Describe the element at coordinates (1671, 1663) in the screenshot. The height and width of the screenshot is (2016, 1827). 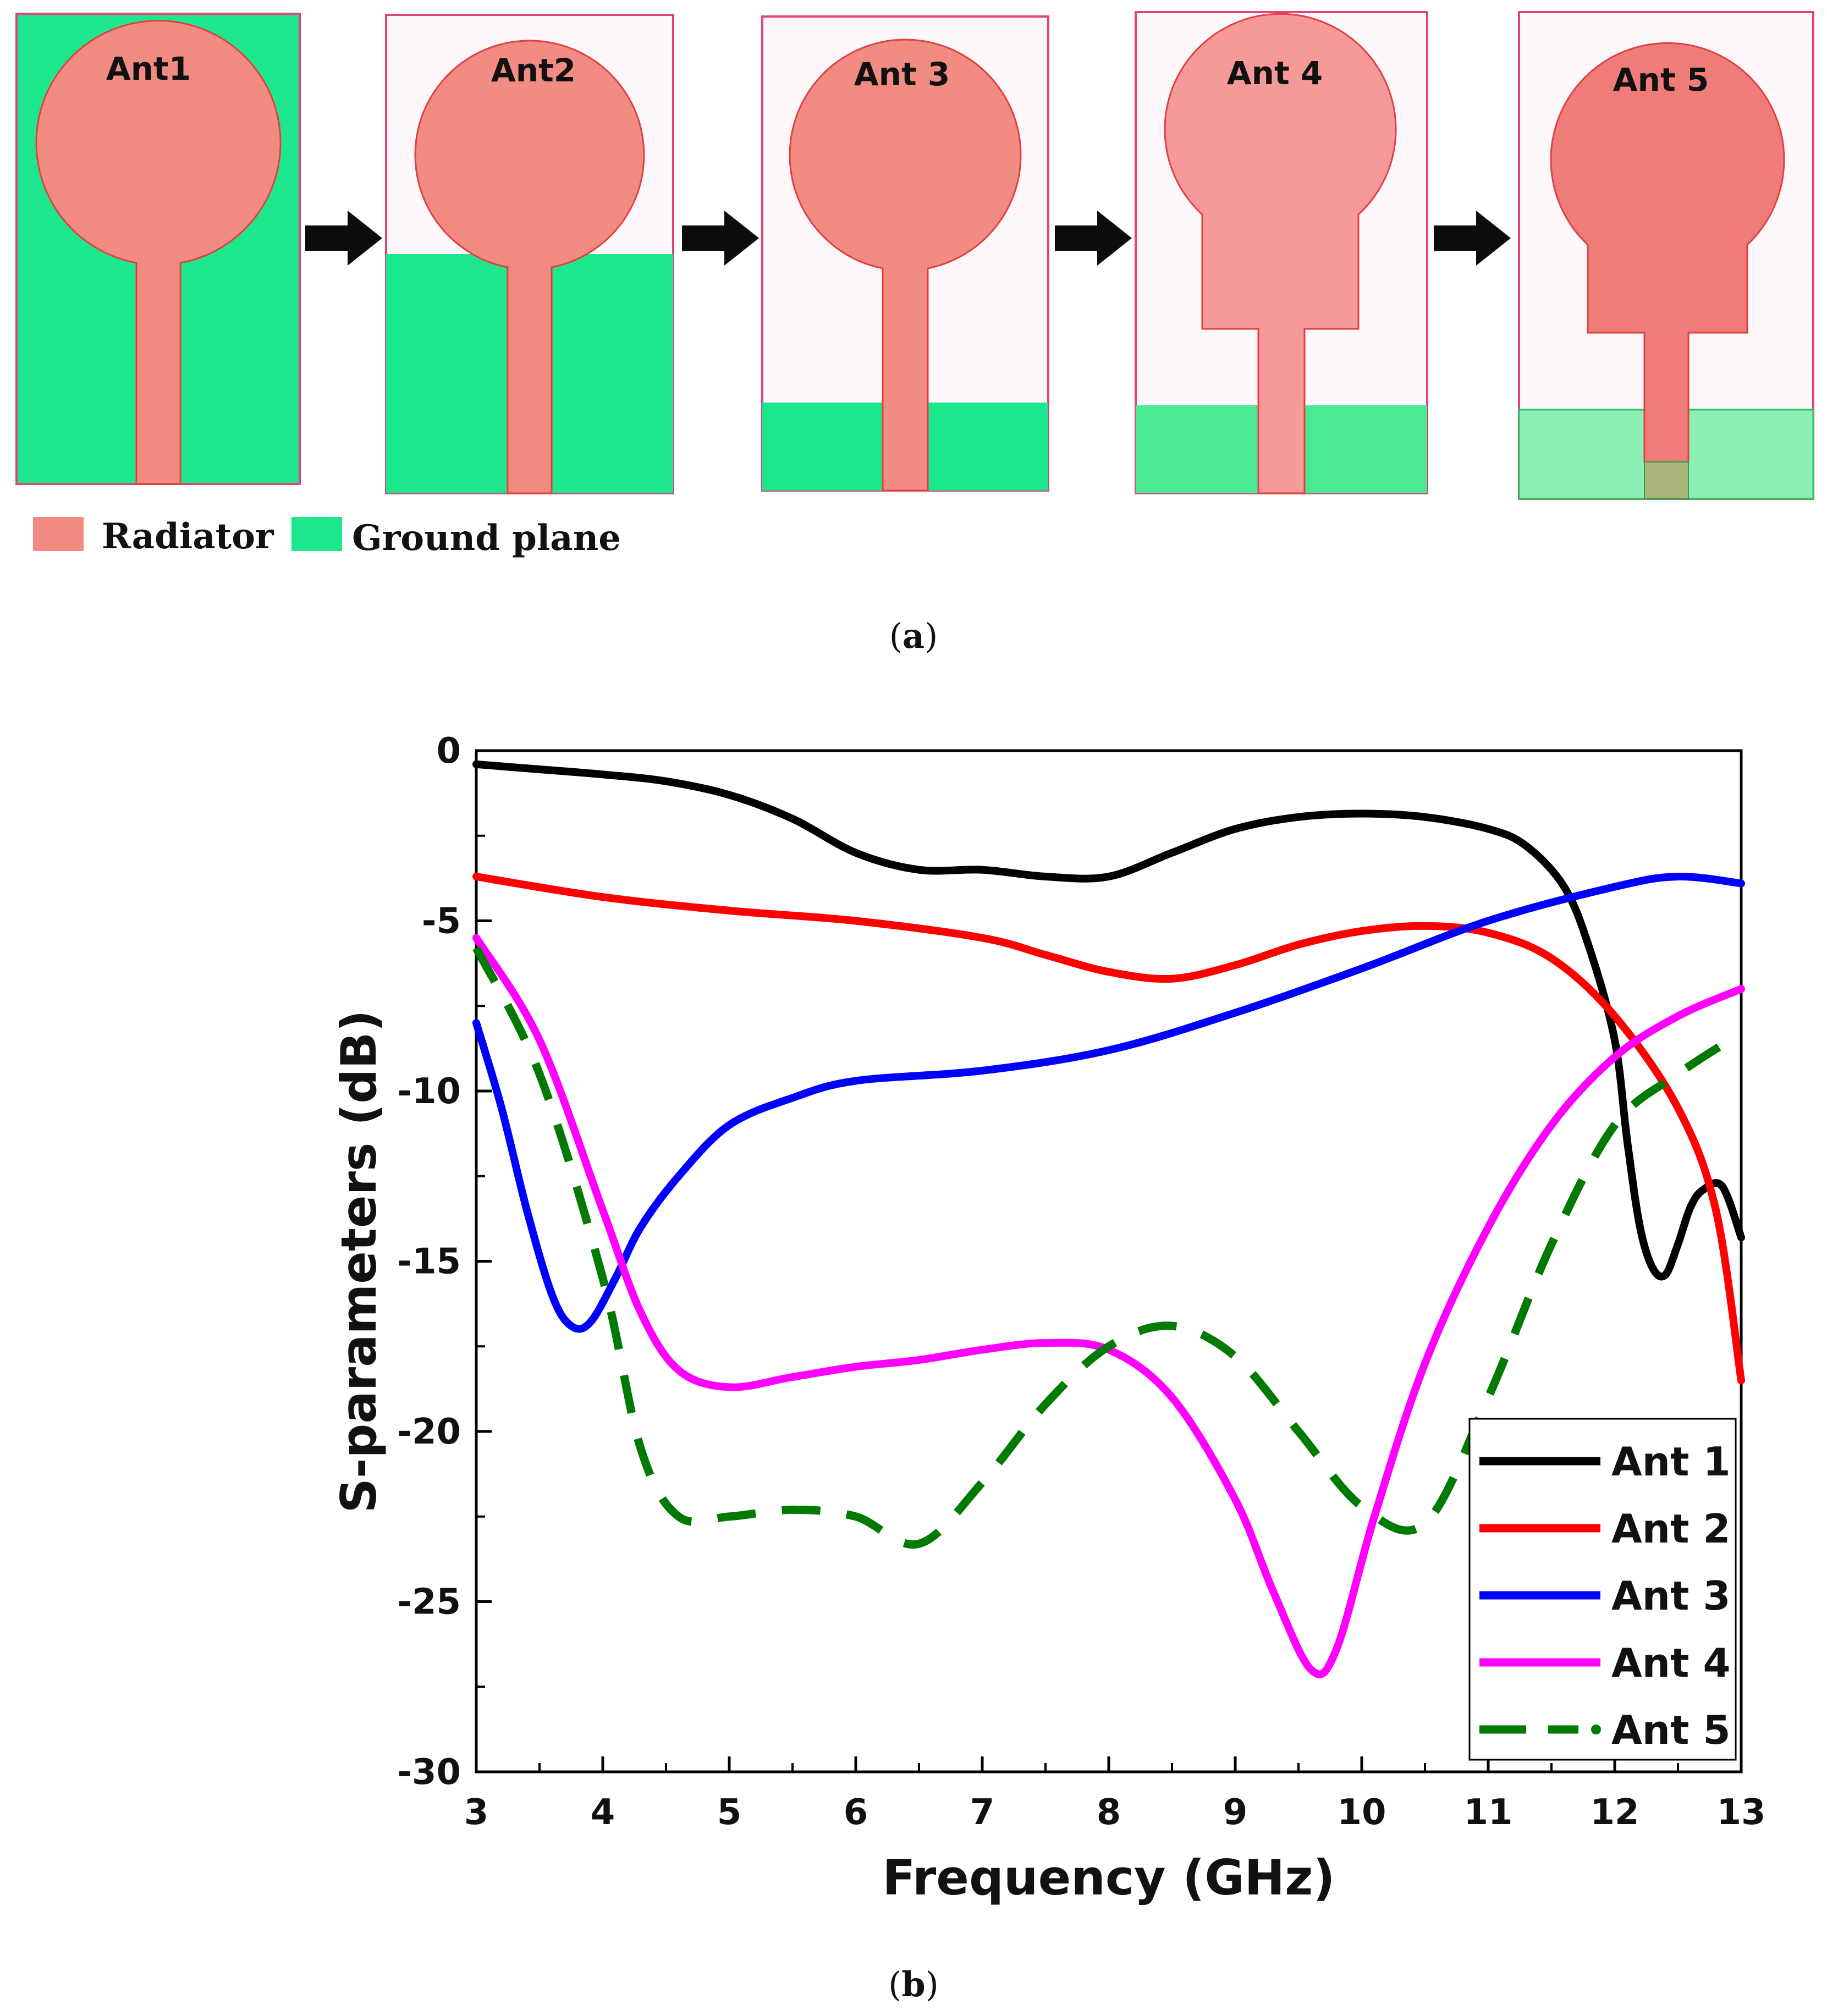
I see `legend-label-ant-4: Ant 4` at that location.